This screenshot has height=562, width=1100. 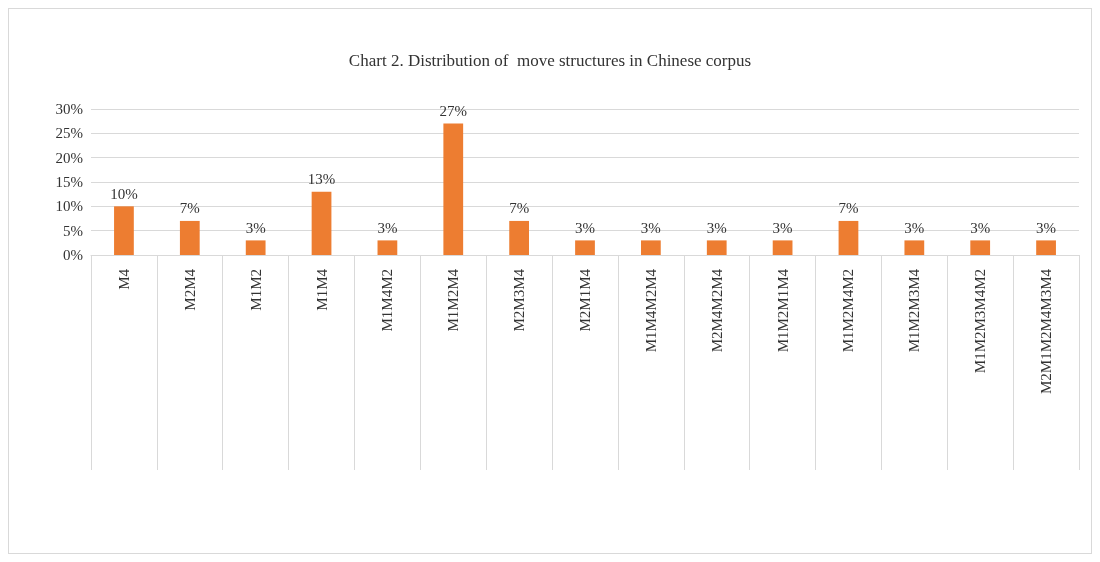 What do you see at coordinates (453, 111) in the screenshot?
I see `data-label: 27%` at bounding box center [453, 111].